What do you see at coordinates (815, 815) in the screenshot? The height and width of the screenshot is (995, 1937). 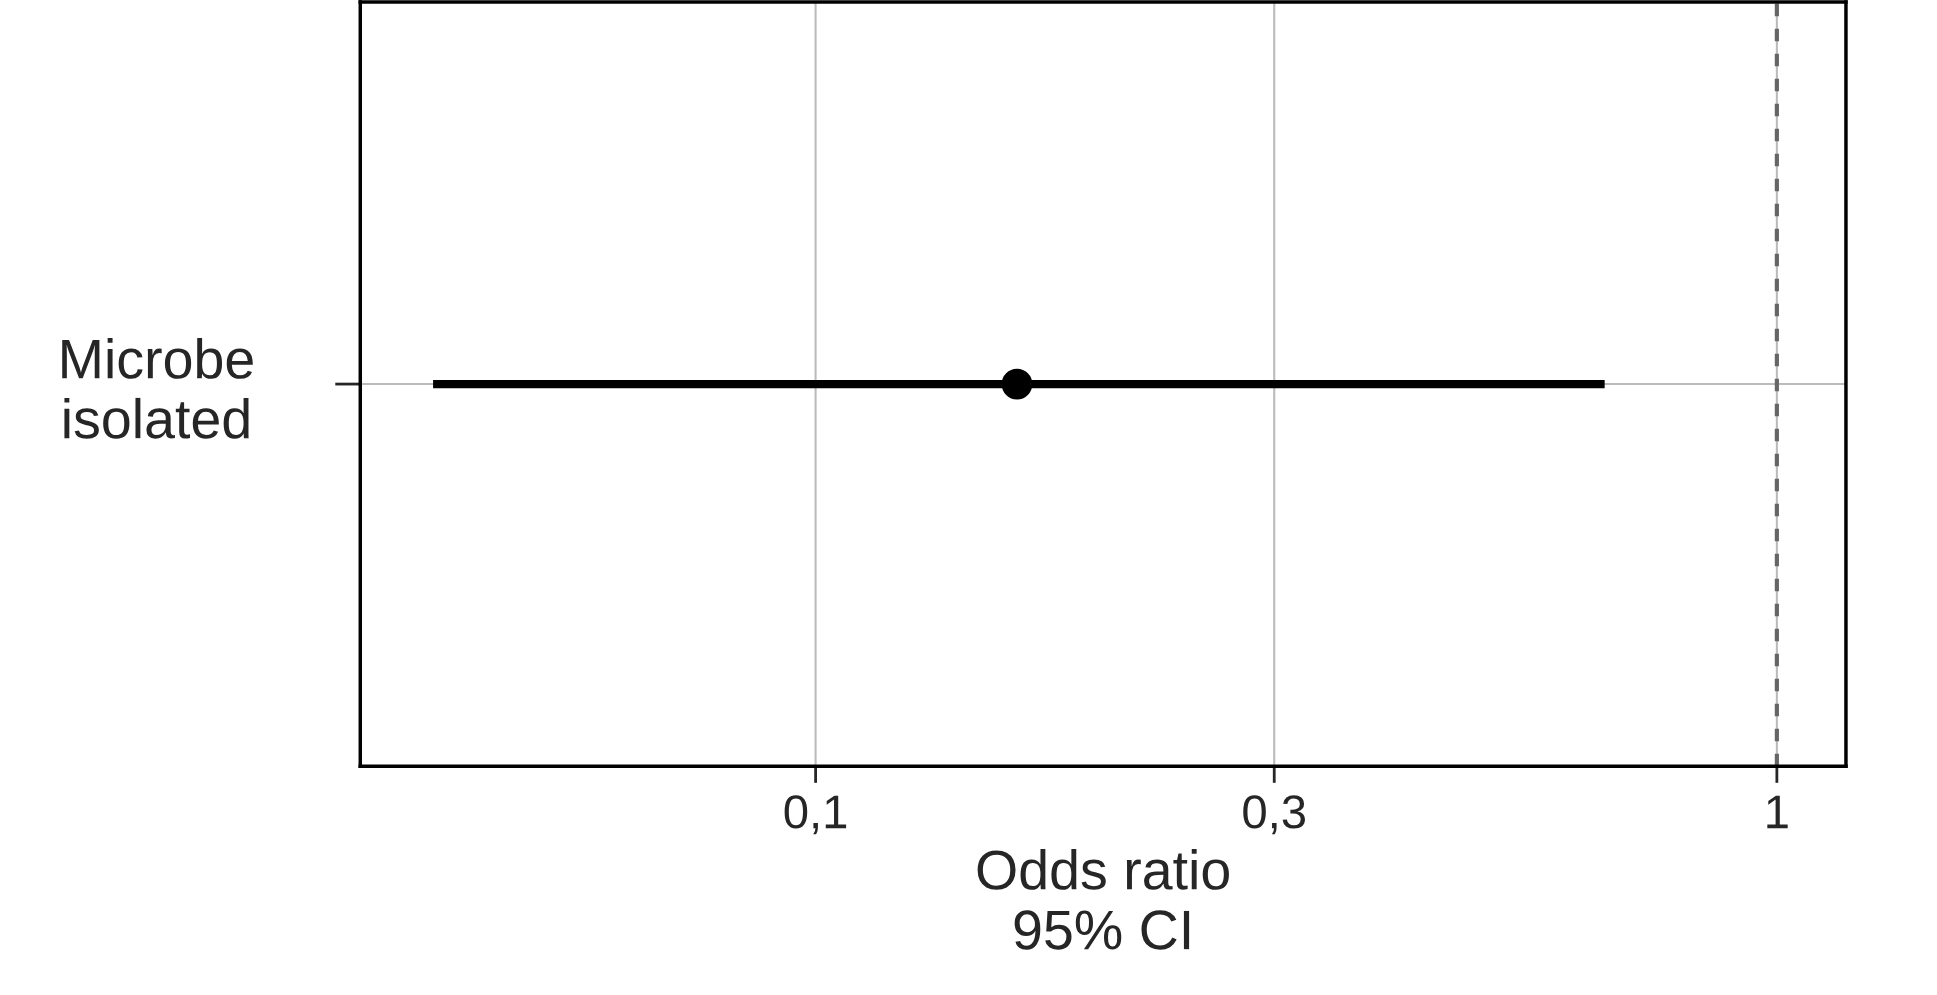 I see `x-tick-label: 0,1` at bounding box center [815, 815].